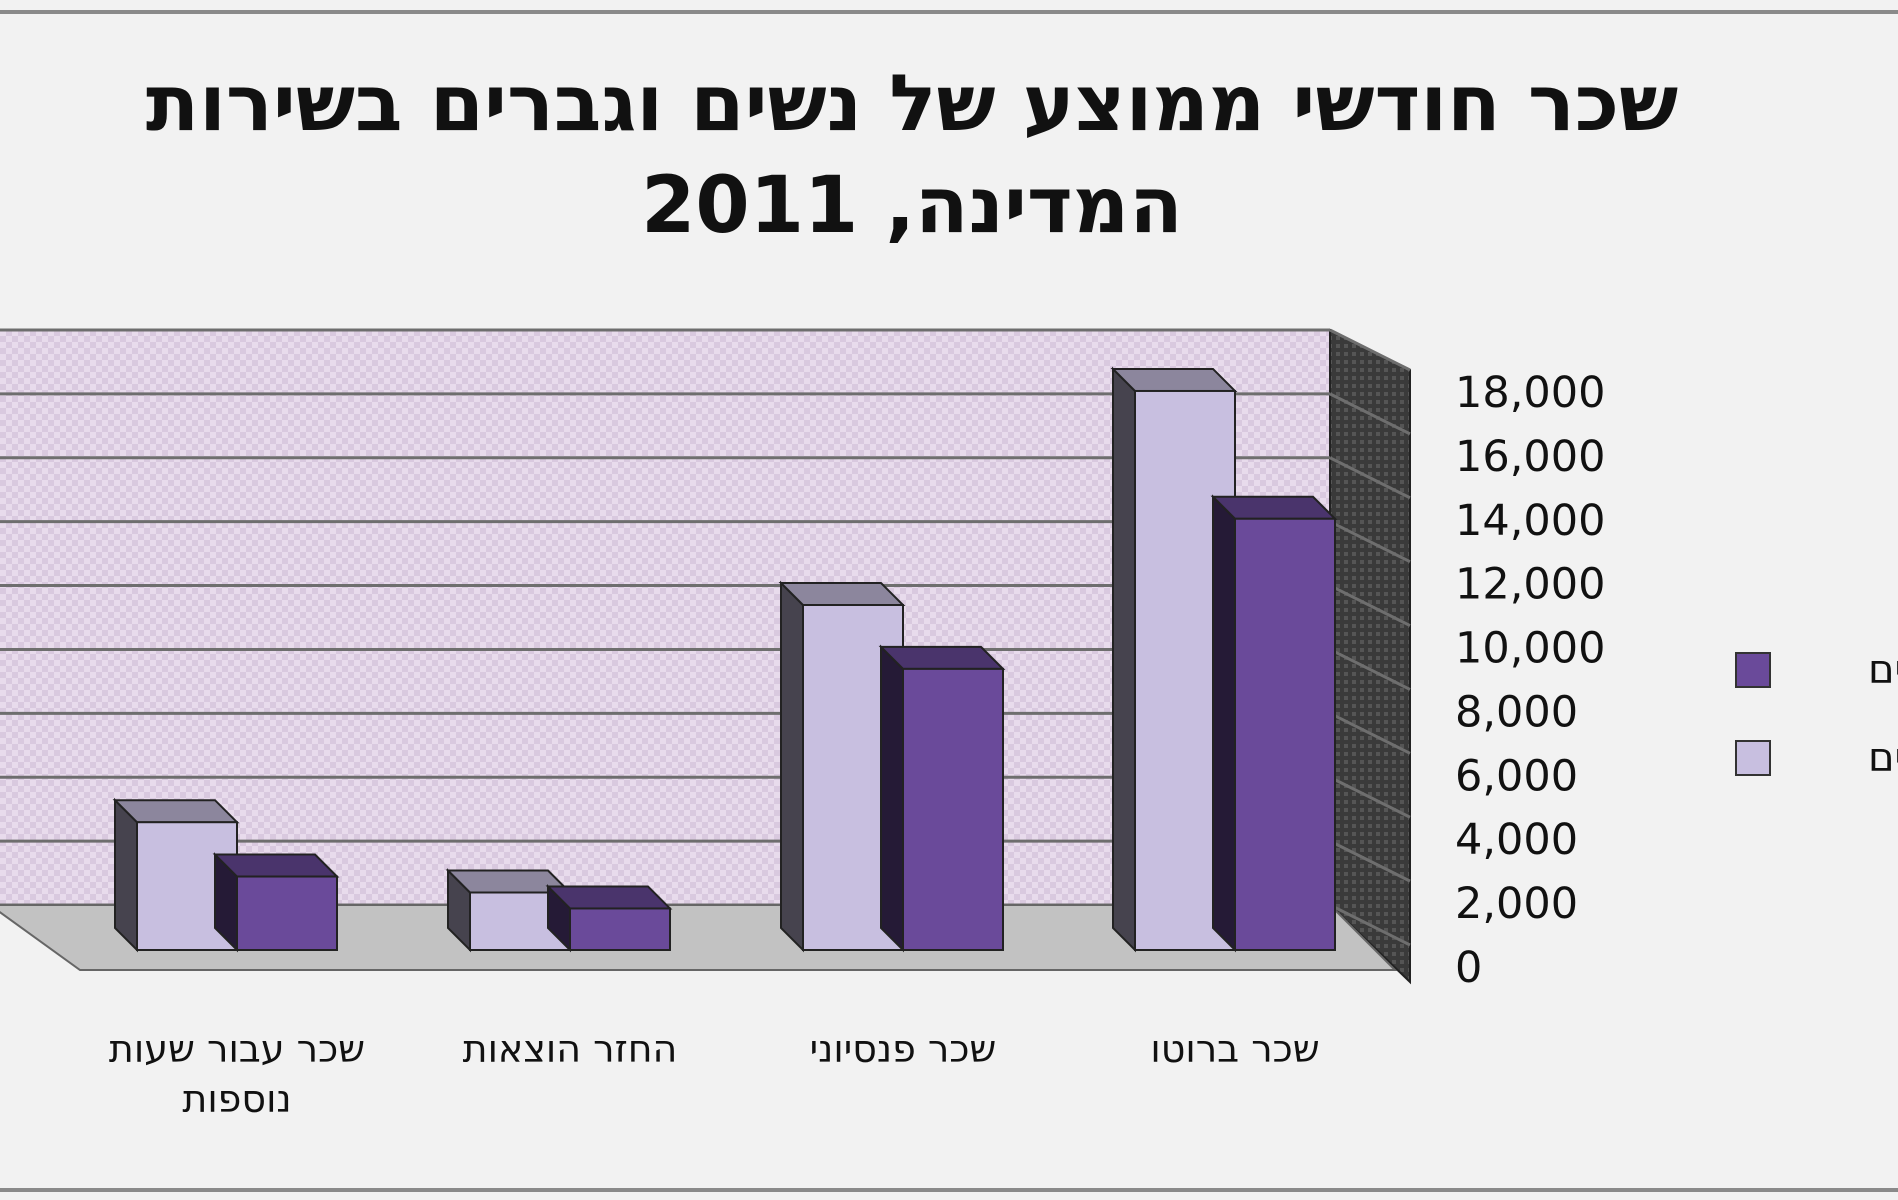 The height and width of the screenshot is (1200, 1898). What do you see at coordinates (1816, 714) in the screenshot?
I see `legend: נשים גברים` at bounding box center [1816, 714].